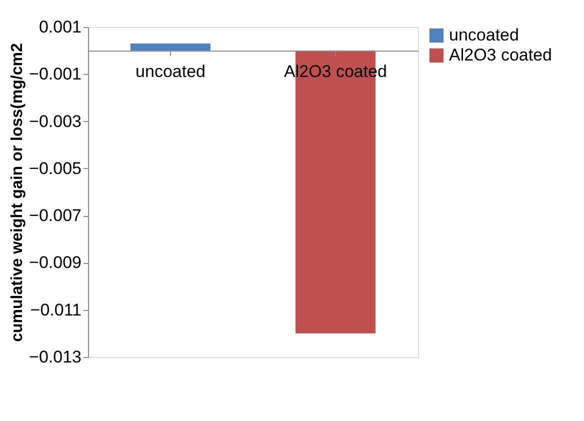  Describe the element at coordinates (56, 310) in the screenshot. I see `y-tick-label: −0.011` at that location.